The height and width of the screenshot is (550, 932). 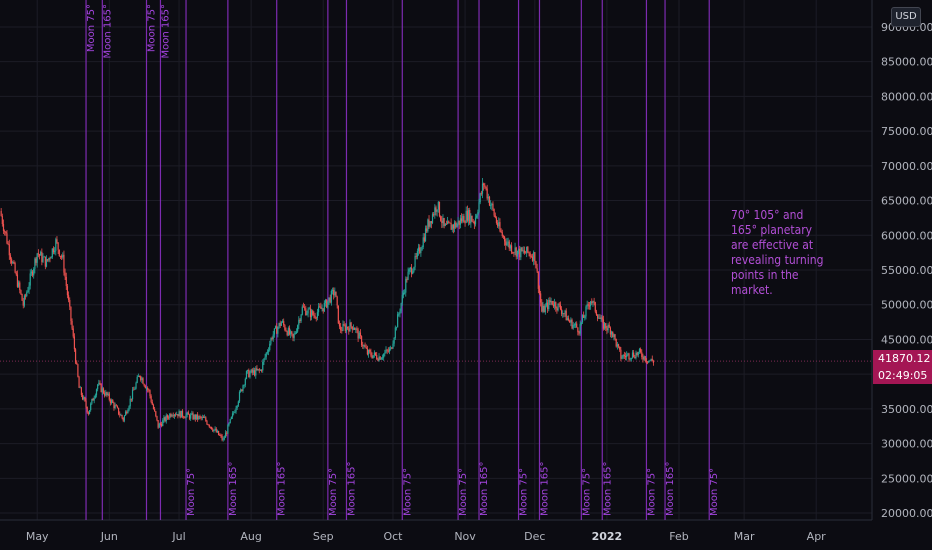 What do you see at coordinates (906, 17) in the screenshot?
I see `currency-badge: USD` at bounding box center [906, 17].